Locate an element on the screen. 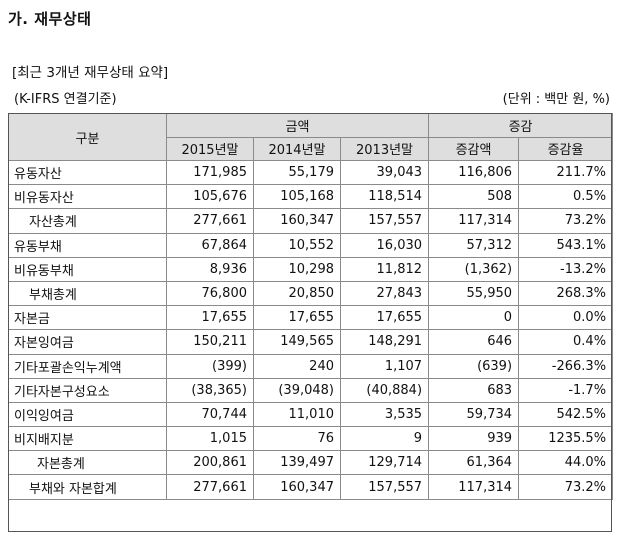 This screenshot has height=544, width=624. row-value: 646 is located at coordinates (474, 342).